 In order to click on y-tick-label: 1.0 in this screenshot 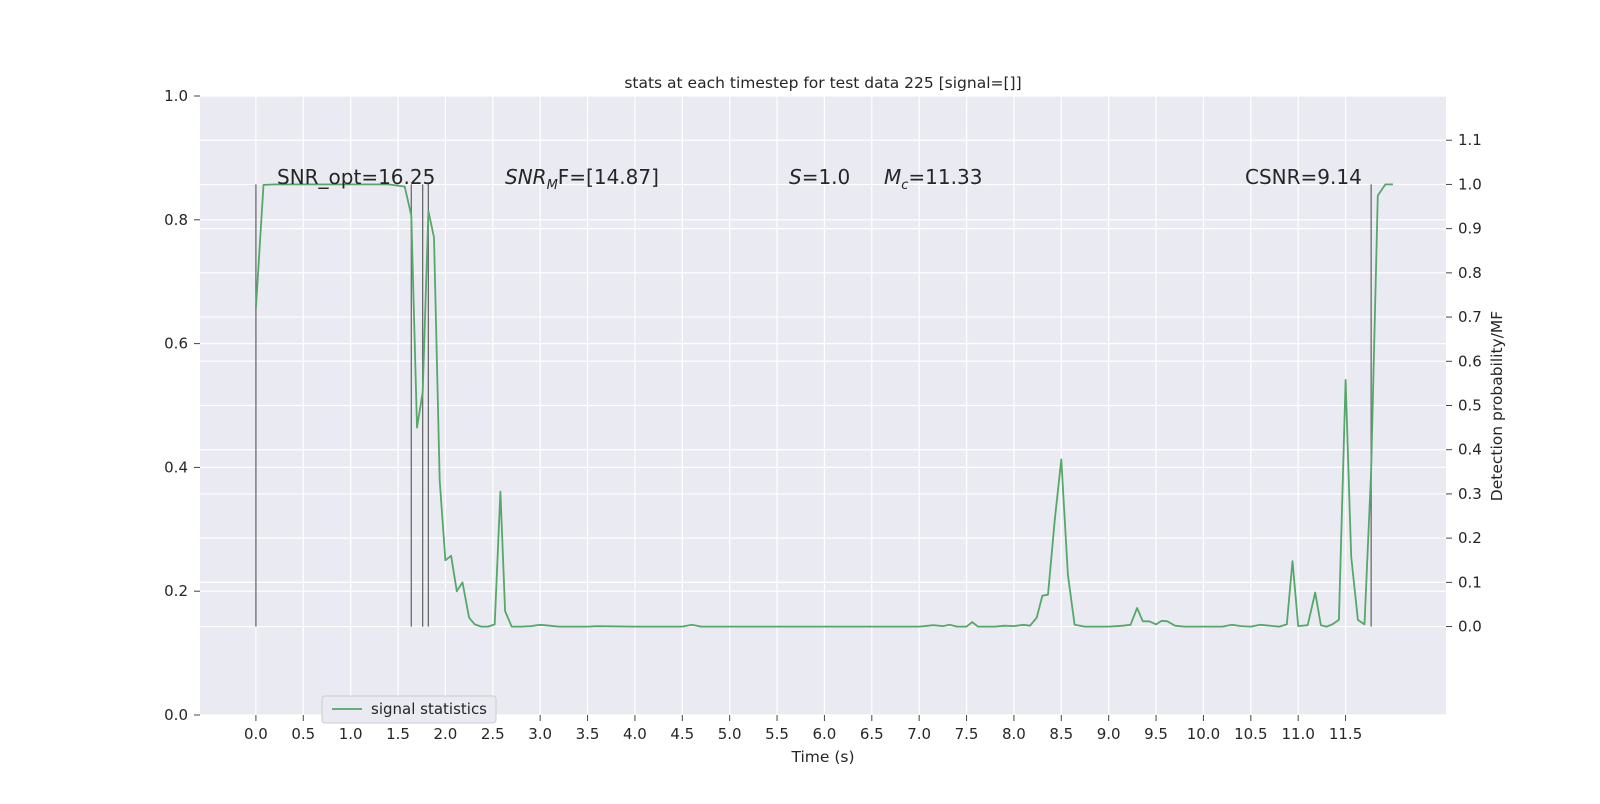, I will do `click(176, 96)`.